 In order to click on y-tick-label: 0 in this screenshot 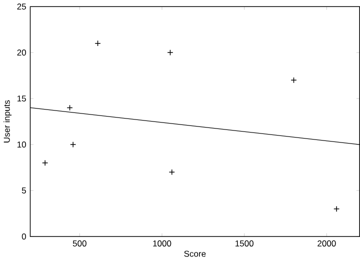, I will do `click(24, 236)`.